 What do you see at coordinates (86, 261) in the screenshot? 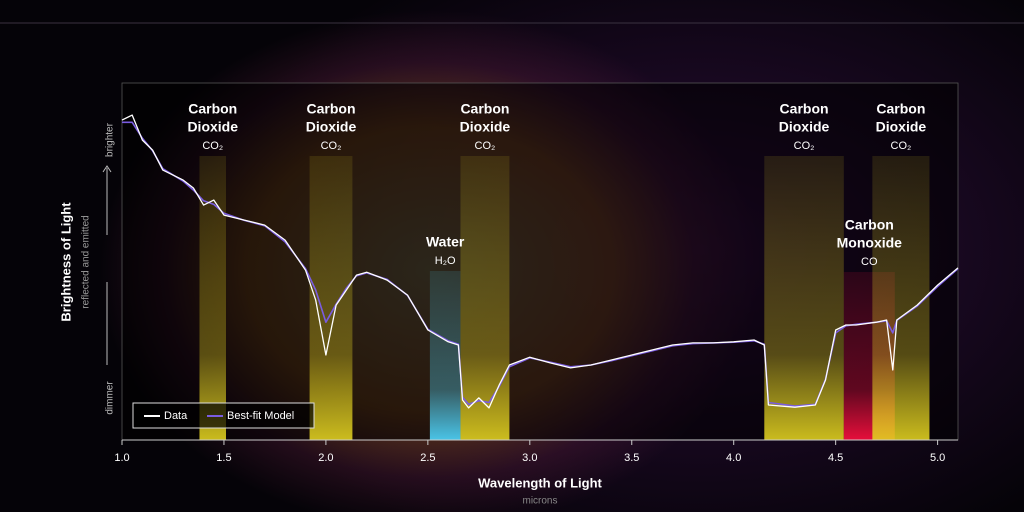
I see `y-axis-sublabel: reflected and emitted` at bounding box center [86, 261].